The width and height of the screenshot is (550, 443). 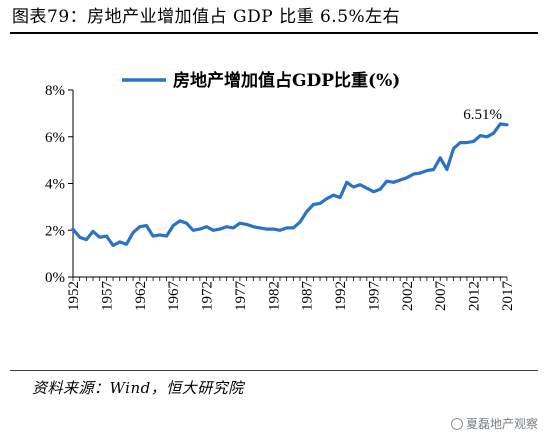 I want to click on y-tick-label: 4%, so click(x=55, y=185).